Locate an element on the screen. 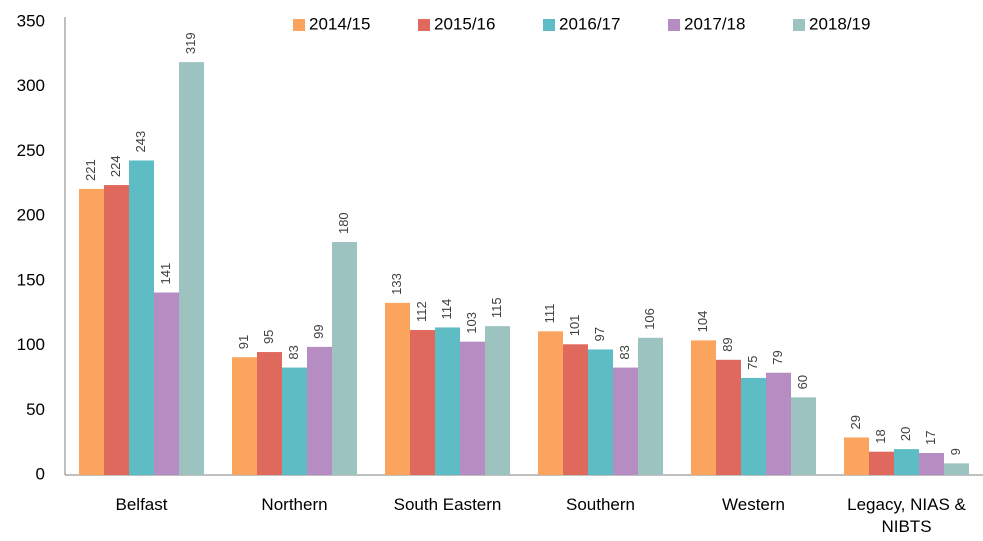 This screenshot has width=983, height=541. legend-label: 2017/18 is located at coordinates (714, 23).